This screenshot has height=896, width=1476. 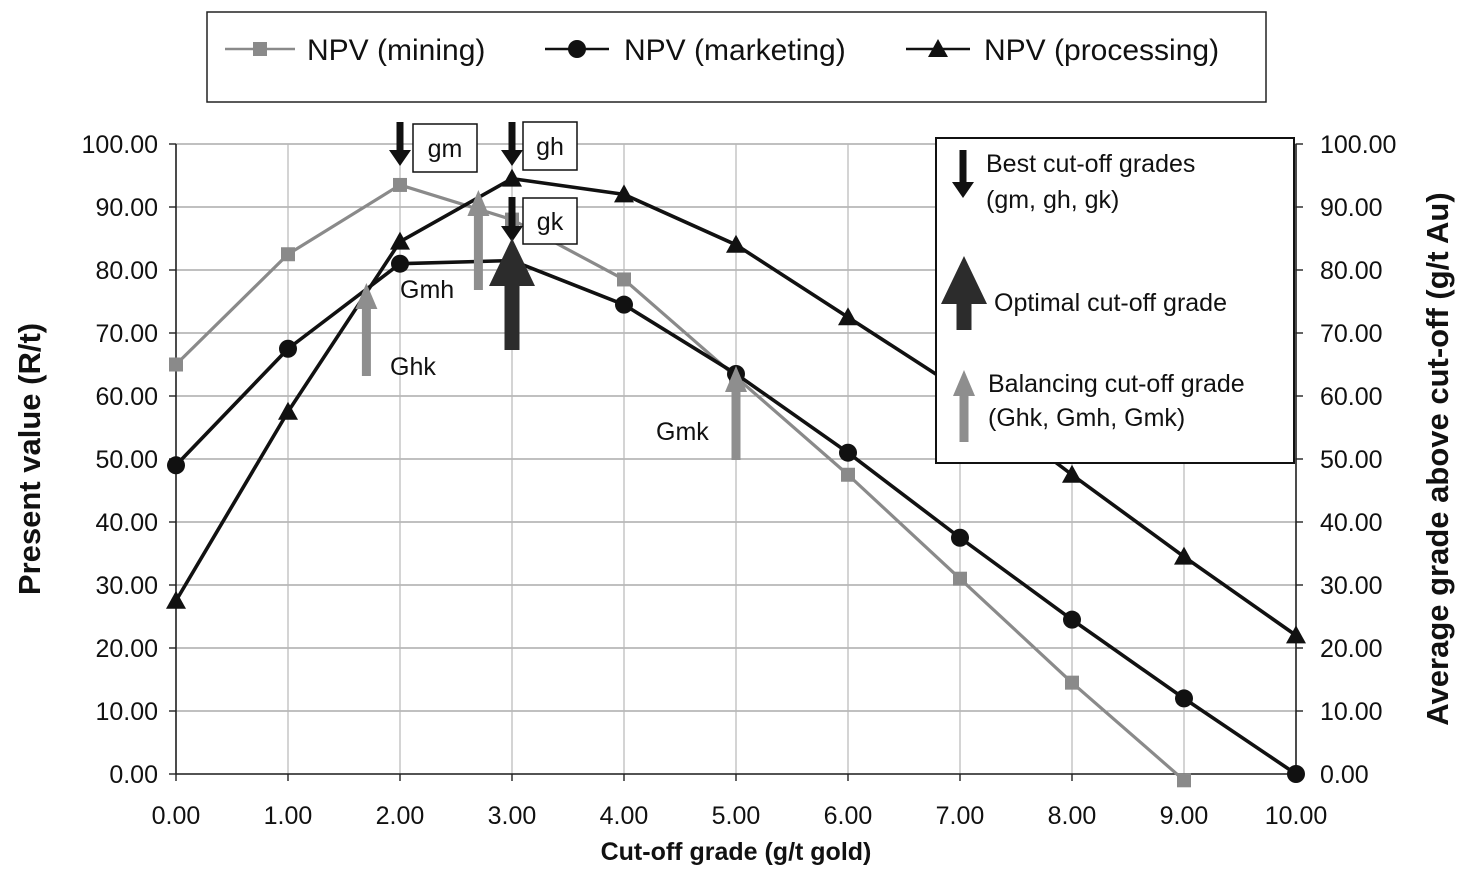 I want to click on balancing-arrow-ghk-shaft, so click(x=366, y=341).